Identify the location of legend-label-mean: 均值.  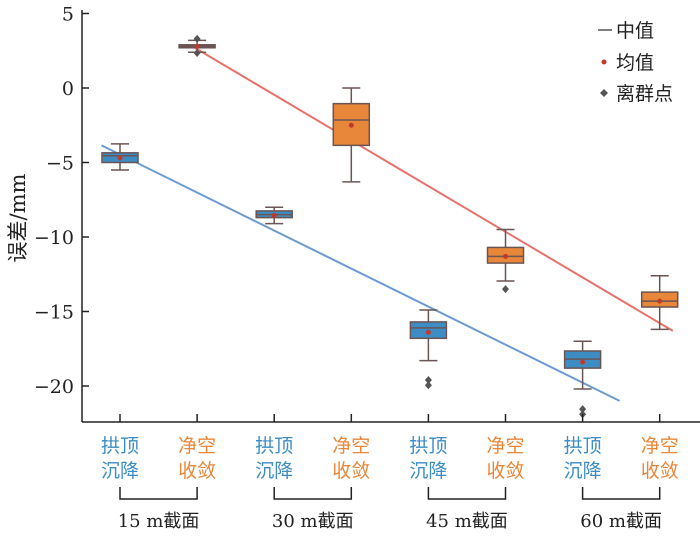
(635, 63).